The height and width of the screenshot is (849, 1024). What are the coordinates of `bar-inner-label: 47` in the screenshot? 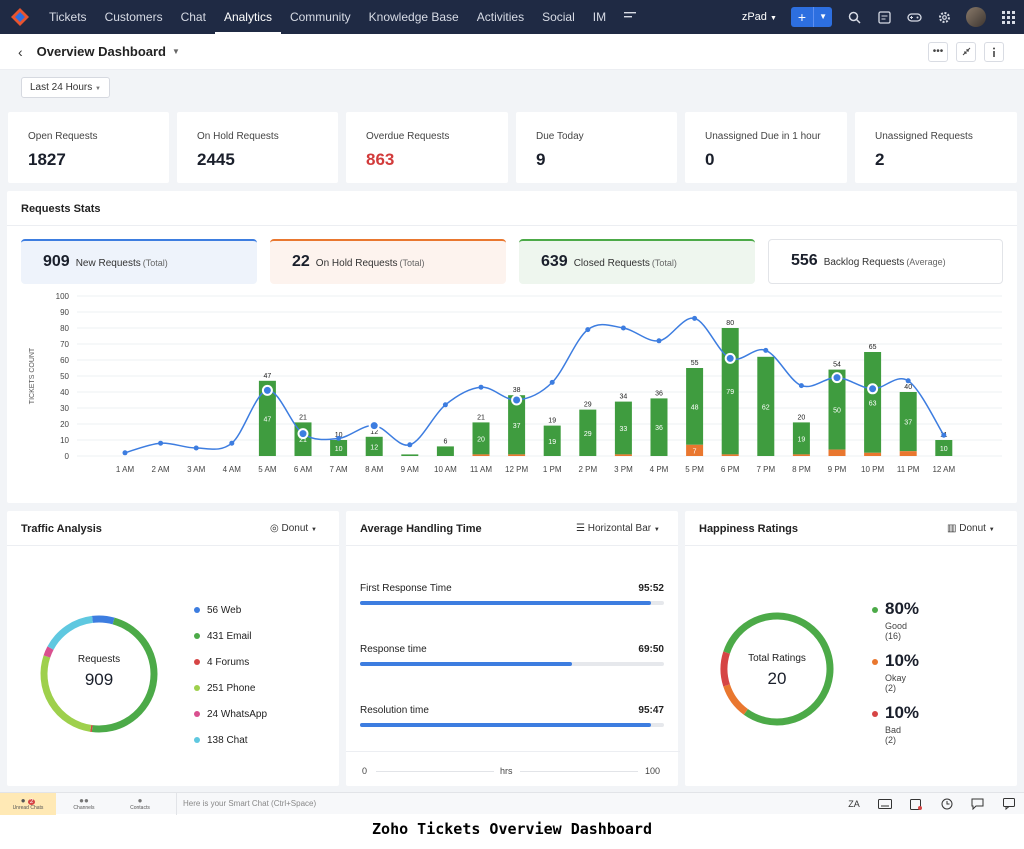 It's located at (268, 419).